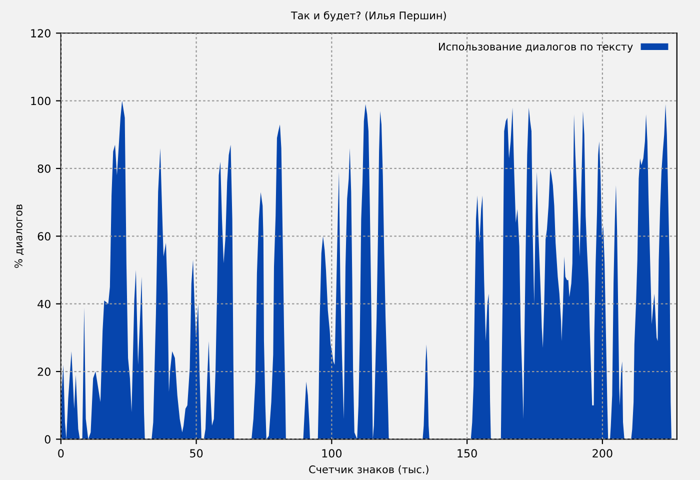 This screenshot has width=700, height=480. What do you see at coordinates (19, 236) in the screenshot?
I see `y-axis-title: % диалогов` at bounding box center [19, 236].